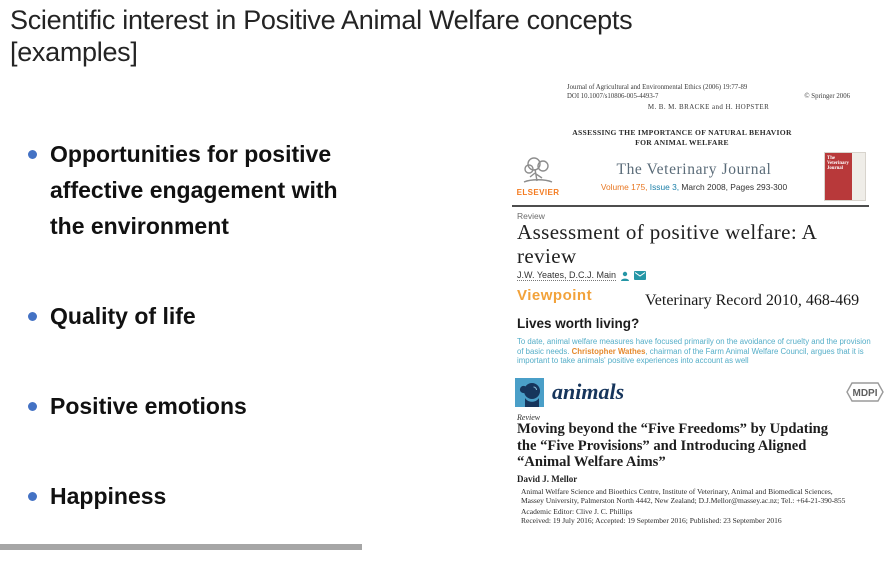 Image resolution: width=892 pixels, height=568 pixels. What do you see at coordinates (591, 462) in the screenshot?
I see `mdpi-title-line3: “Animal Welfare Aims”` at bounding box center [591, 462].